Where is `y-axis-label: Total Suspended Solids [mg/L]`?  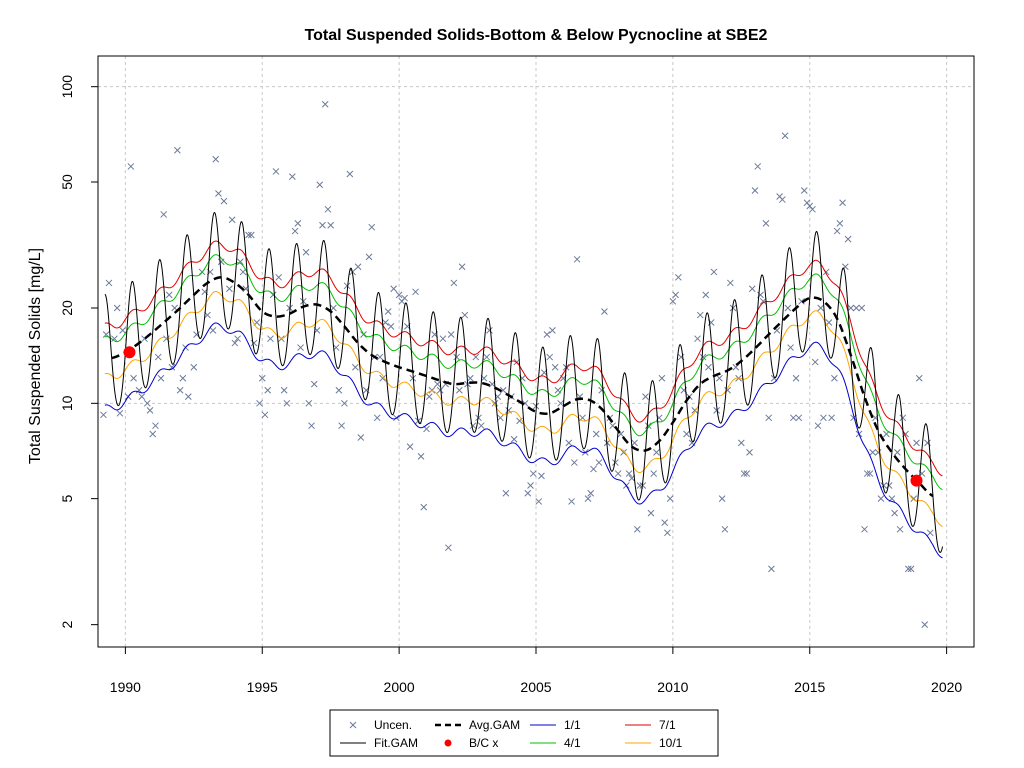
y-axis-label: Total Suspended Solids [mg/L] is located at coordinates (35, 356).